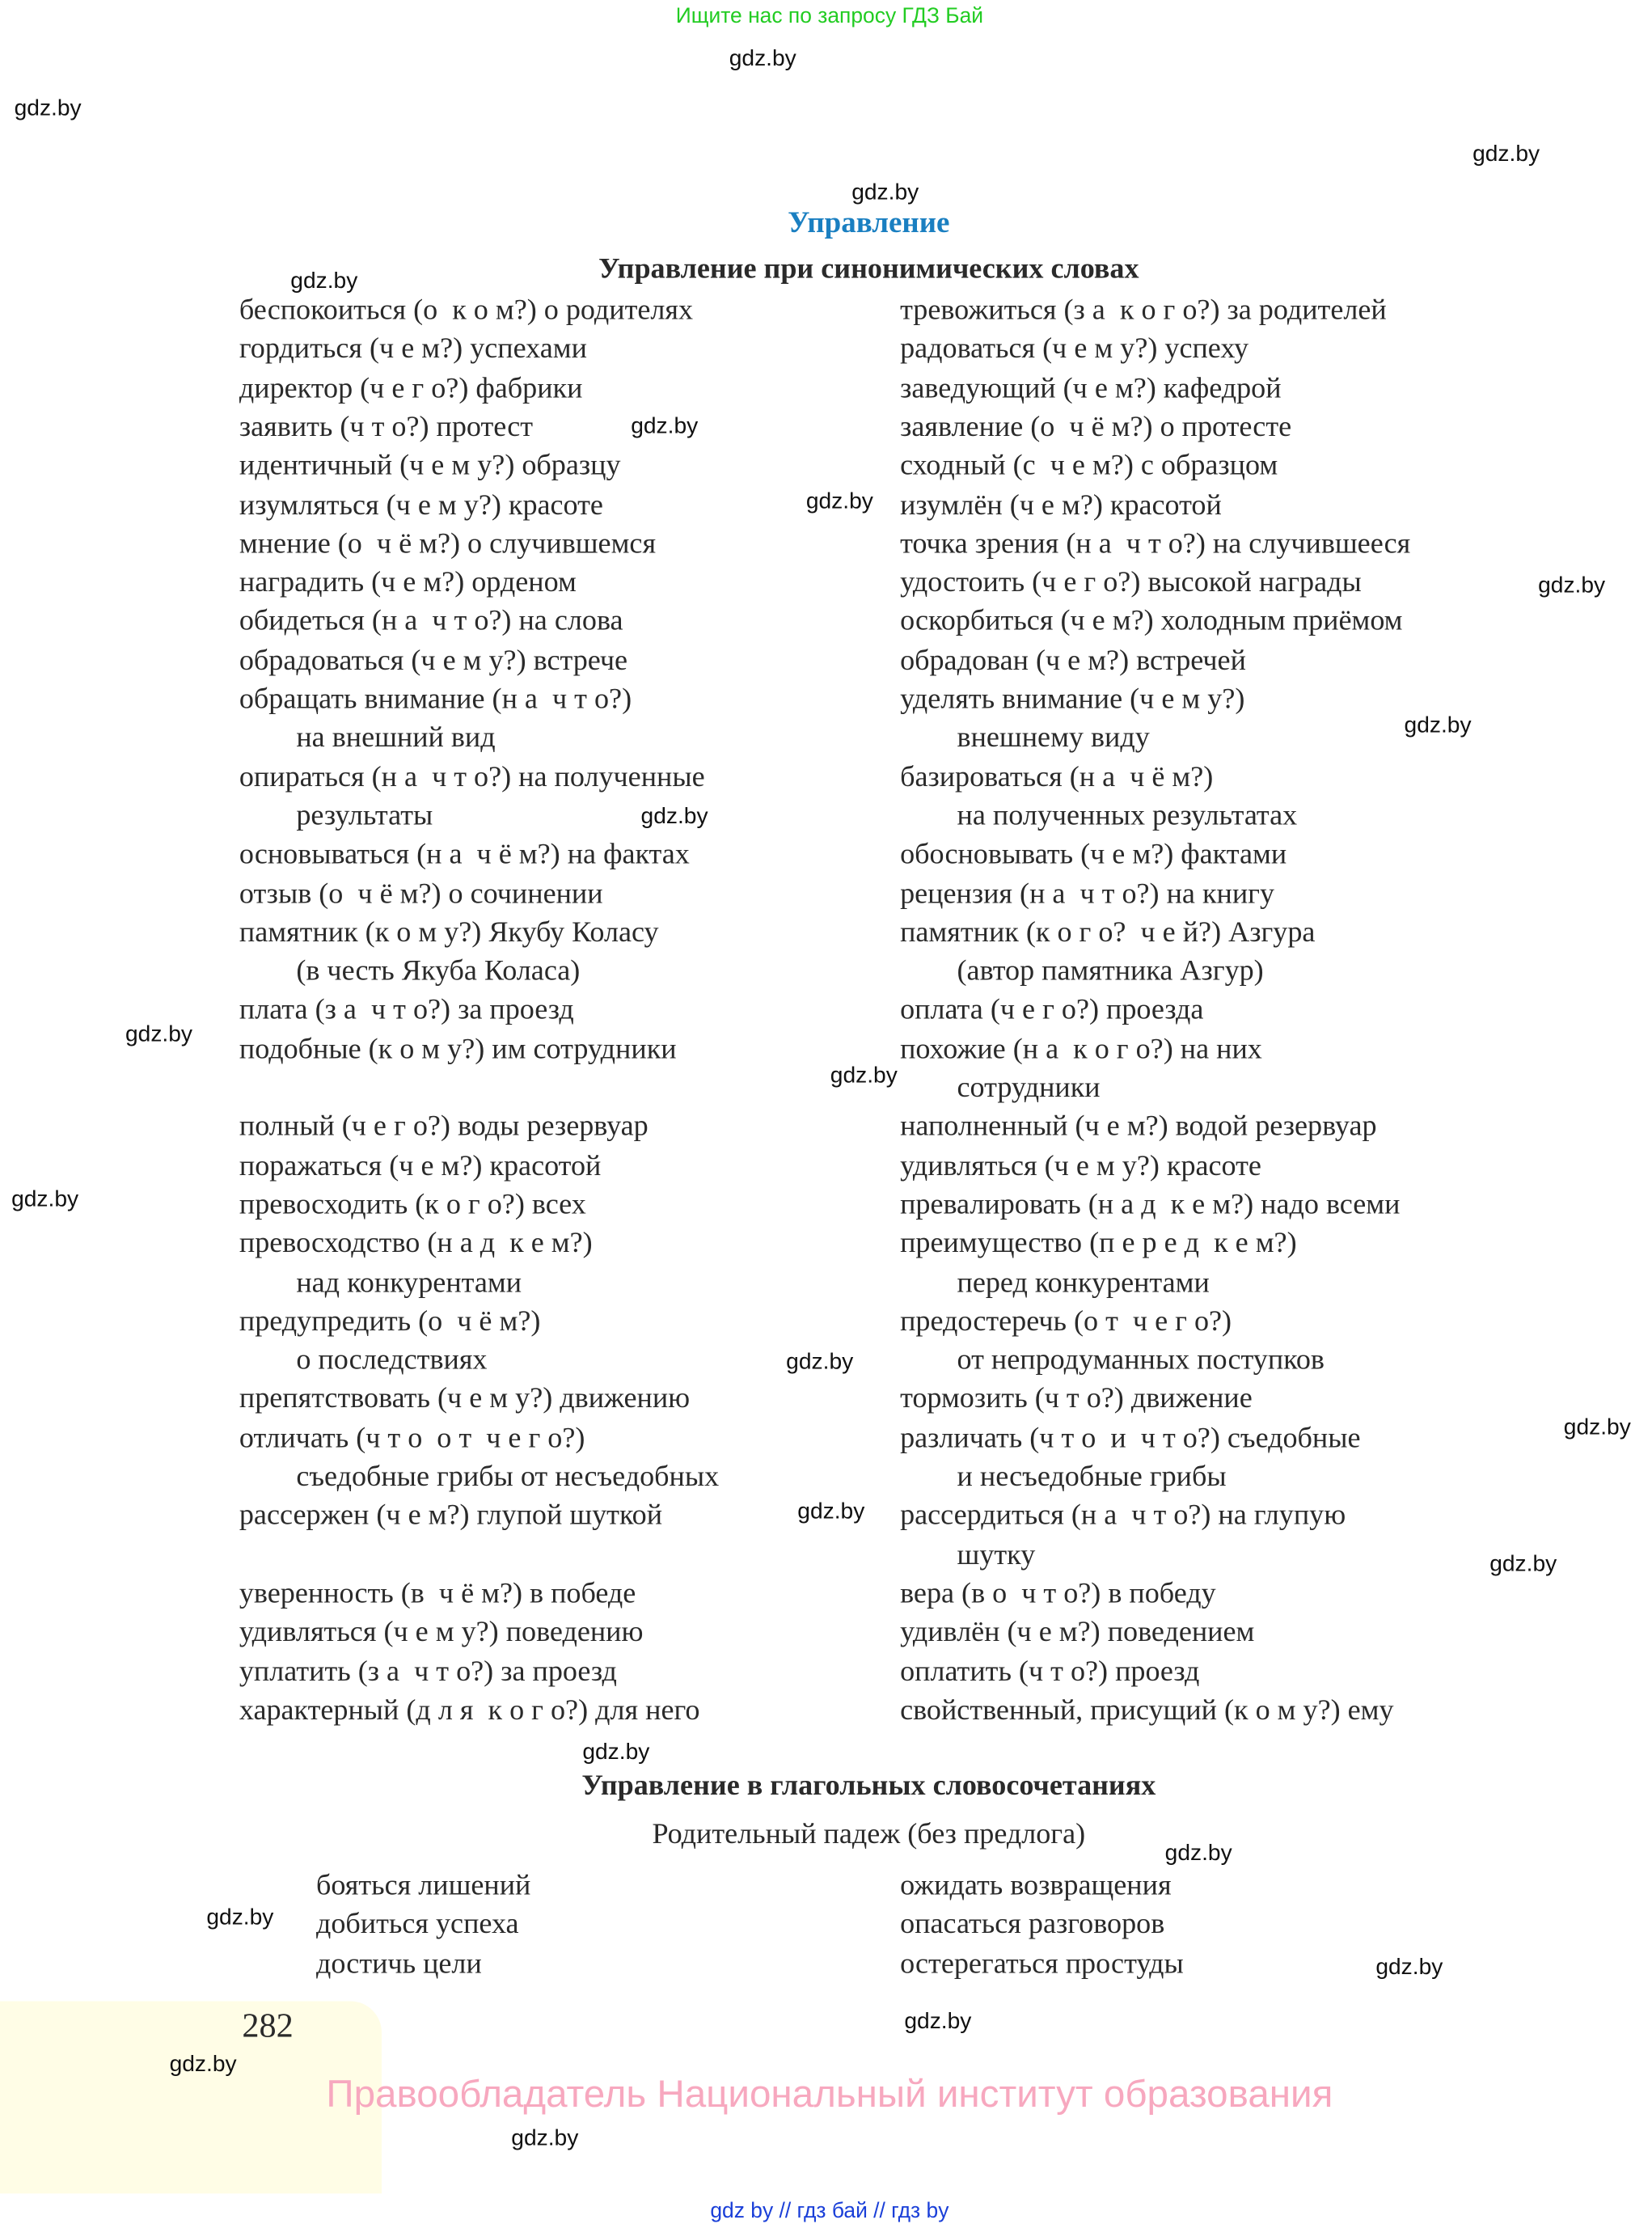  Describe the element at coordinates (1138, 1127) in the screenshot. I see `right-entry: наполненный (ч е м?) водой резервуар` at that location.